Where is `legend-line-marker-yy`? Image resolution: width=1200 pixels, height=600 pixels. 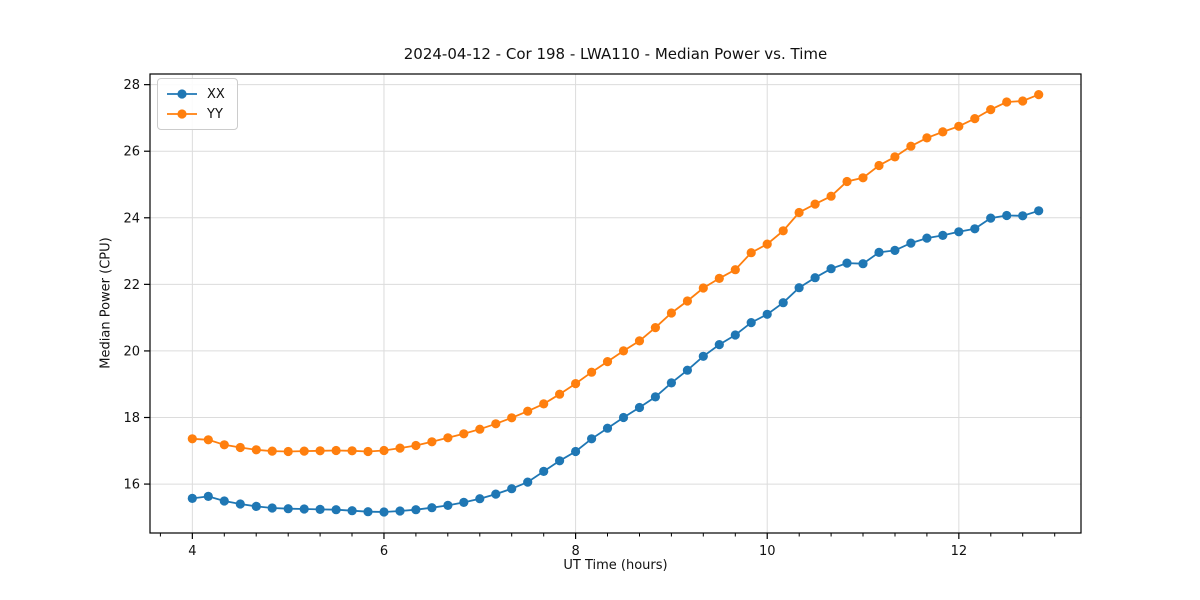 legend-line-marker-yy is located at coordinates (182, 114).